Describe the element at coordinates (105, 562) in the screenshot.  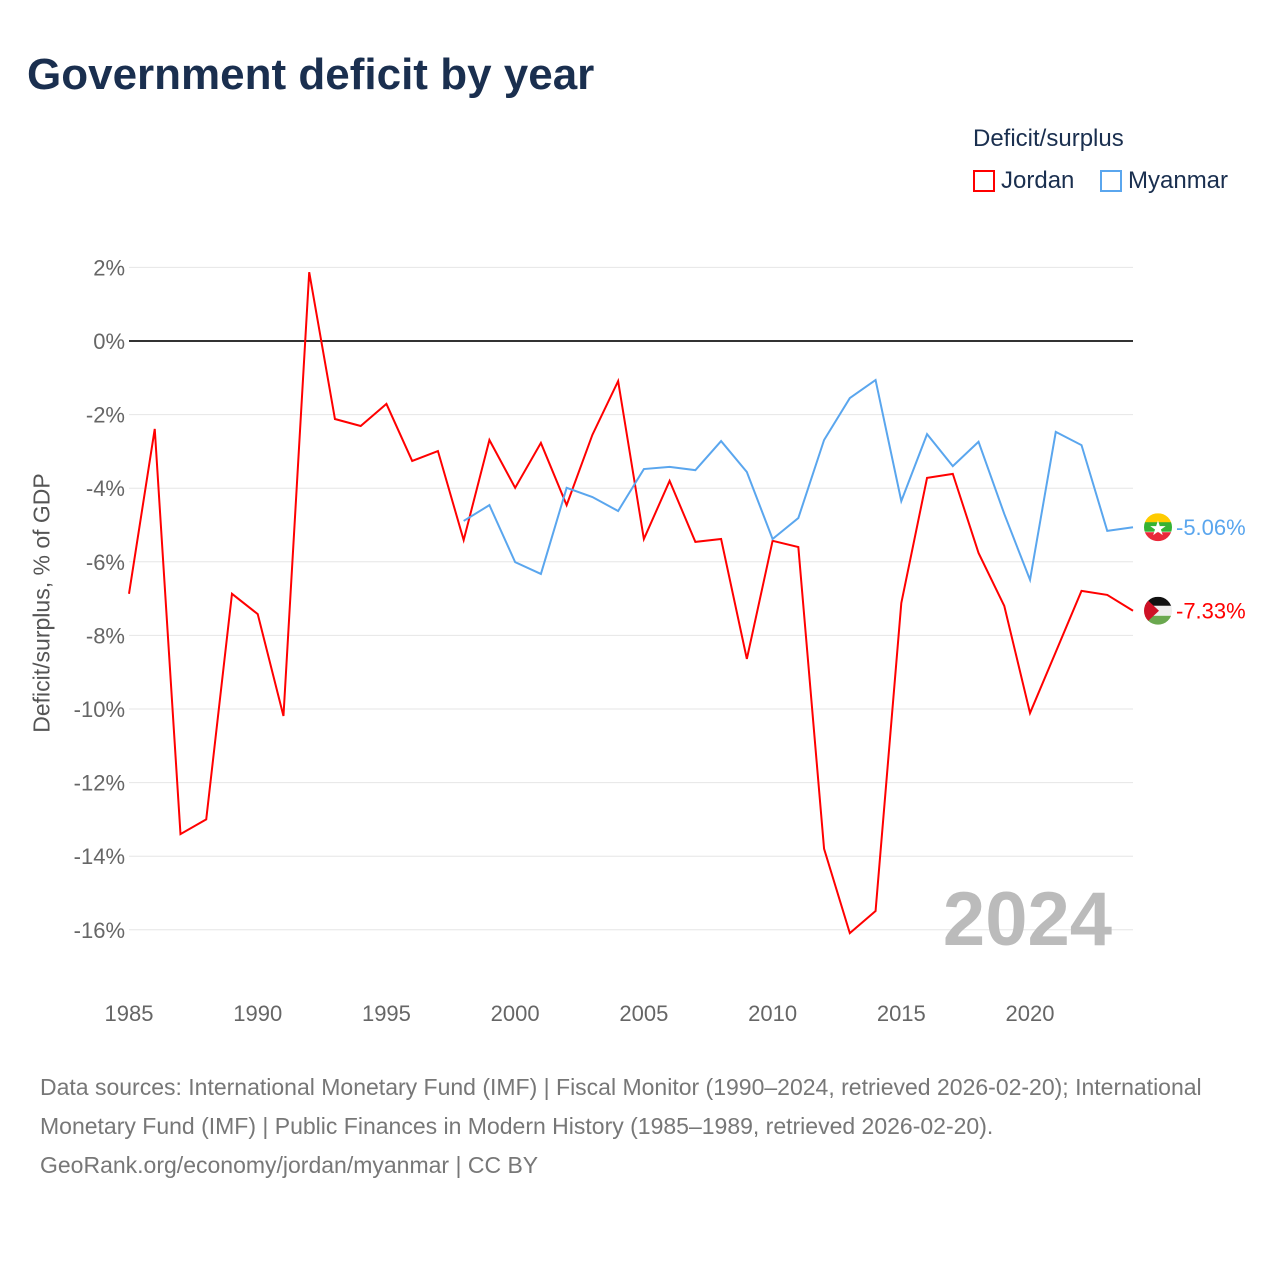
I see `y-tick-label: -6%` at that location.